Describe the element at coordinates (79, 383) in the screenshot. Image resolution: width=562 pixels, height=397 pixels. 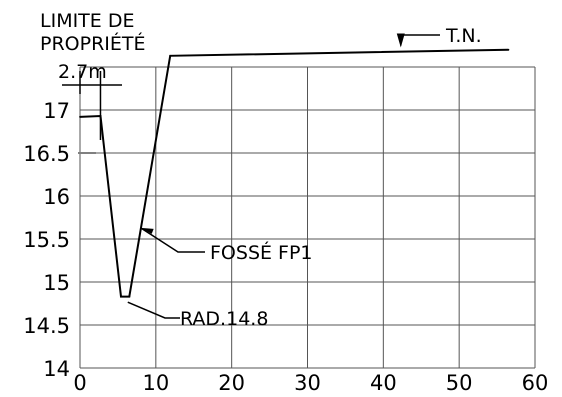
I see `x-tick-label: 0` at that location.